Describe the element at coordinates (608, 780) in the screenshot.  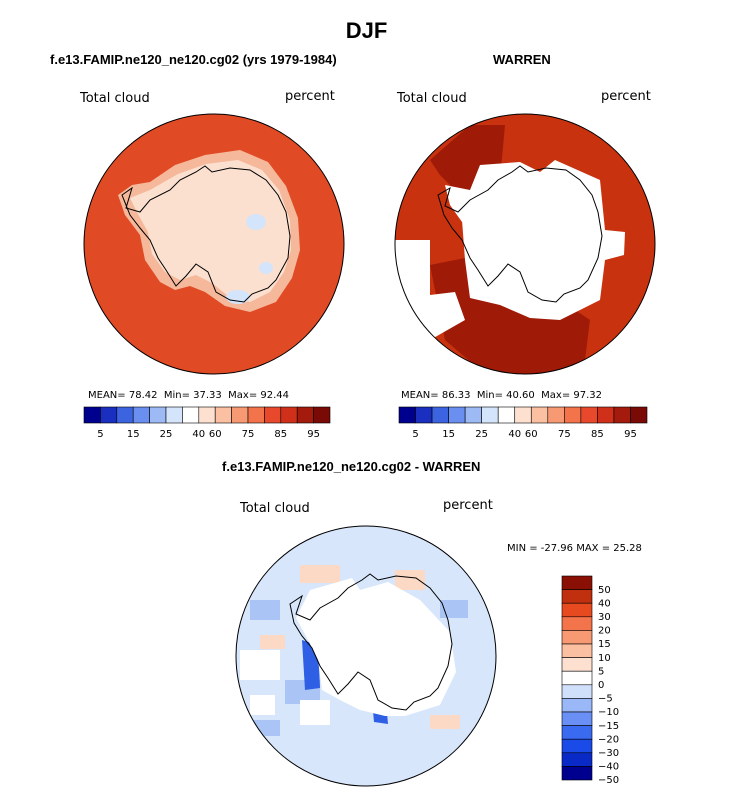
I see `colorbar-tick-label: −50` at that location.